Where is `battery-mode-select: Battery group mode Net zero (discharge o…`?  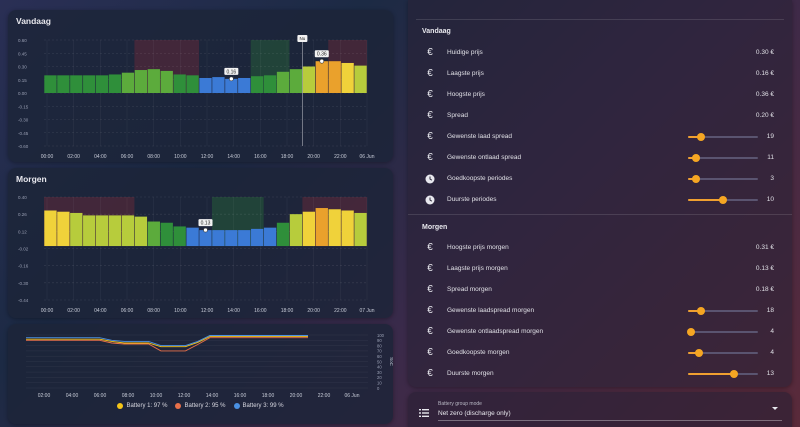 battery-mode-select: Battery group mode Net zero (discharge o… is located at coordinates (610, 409).